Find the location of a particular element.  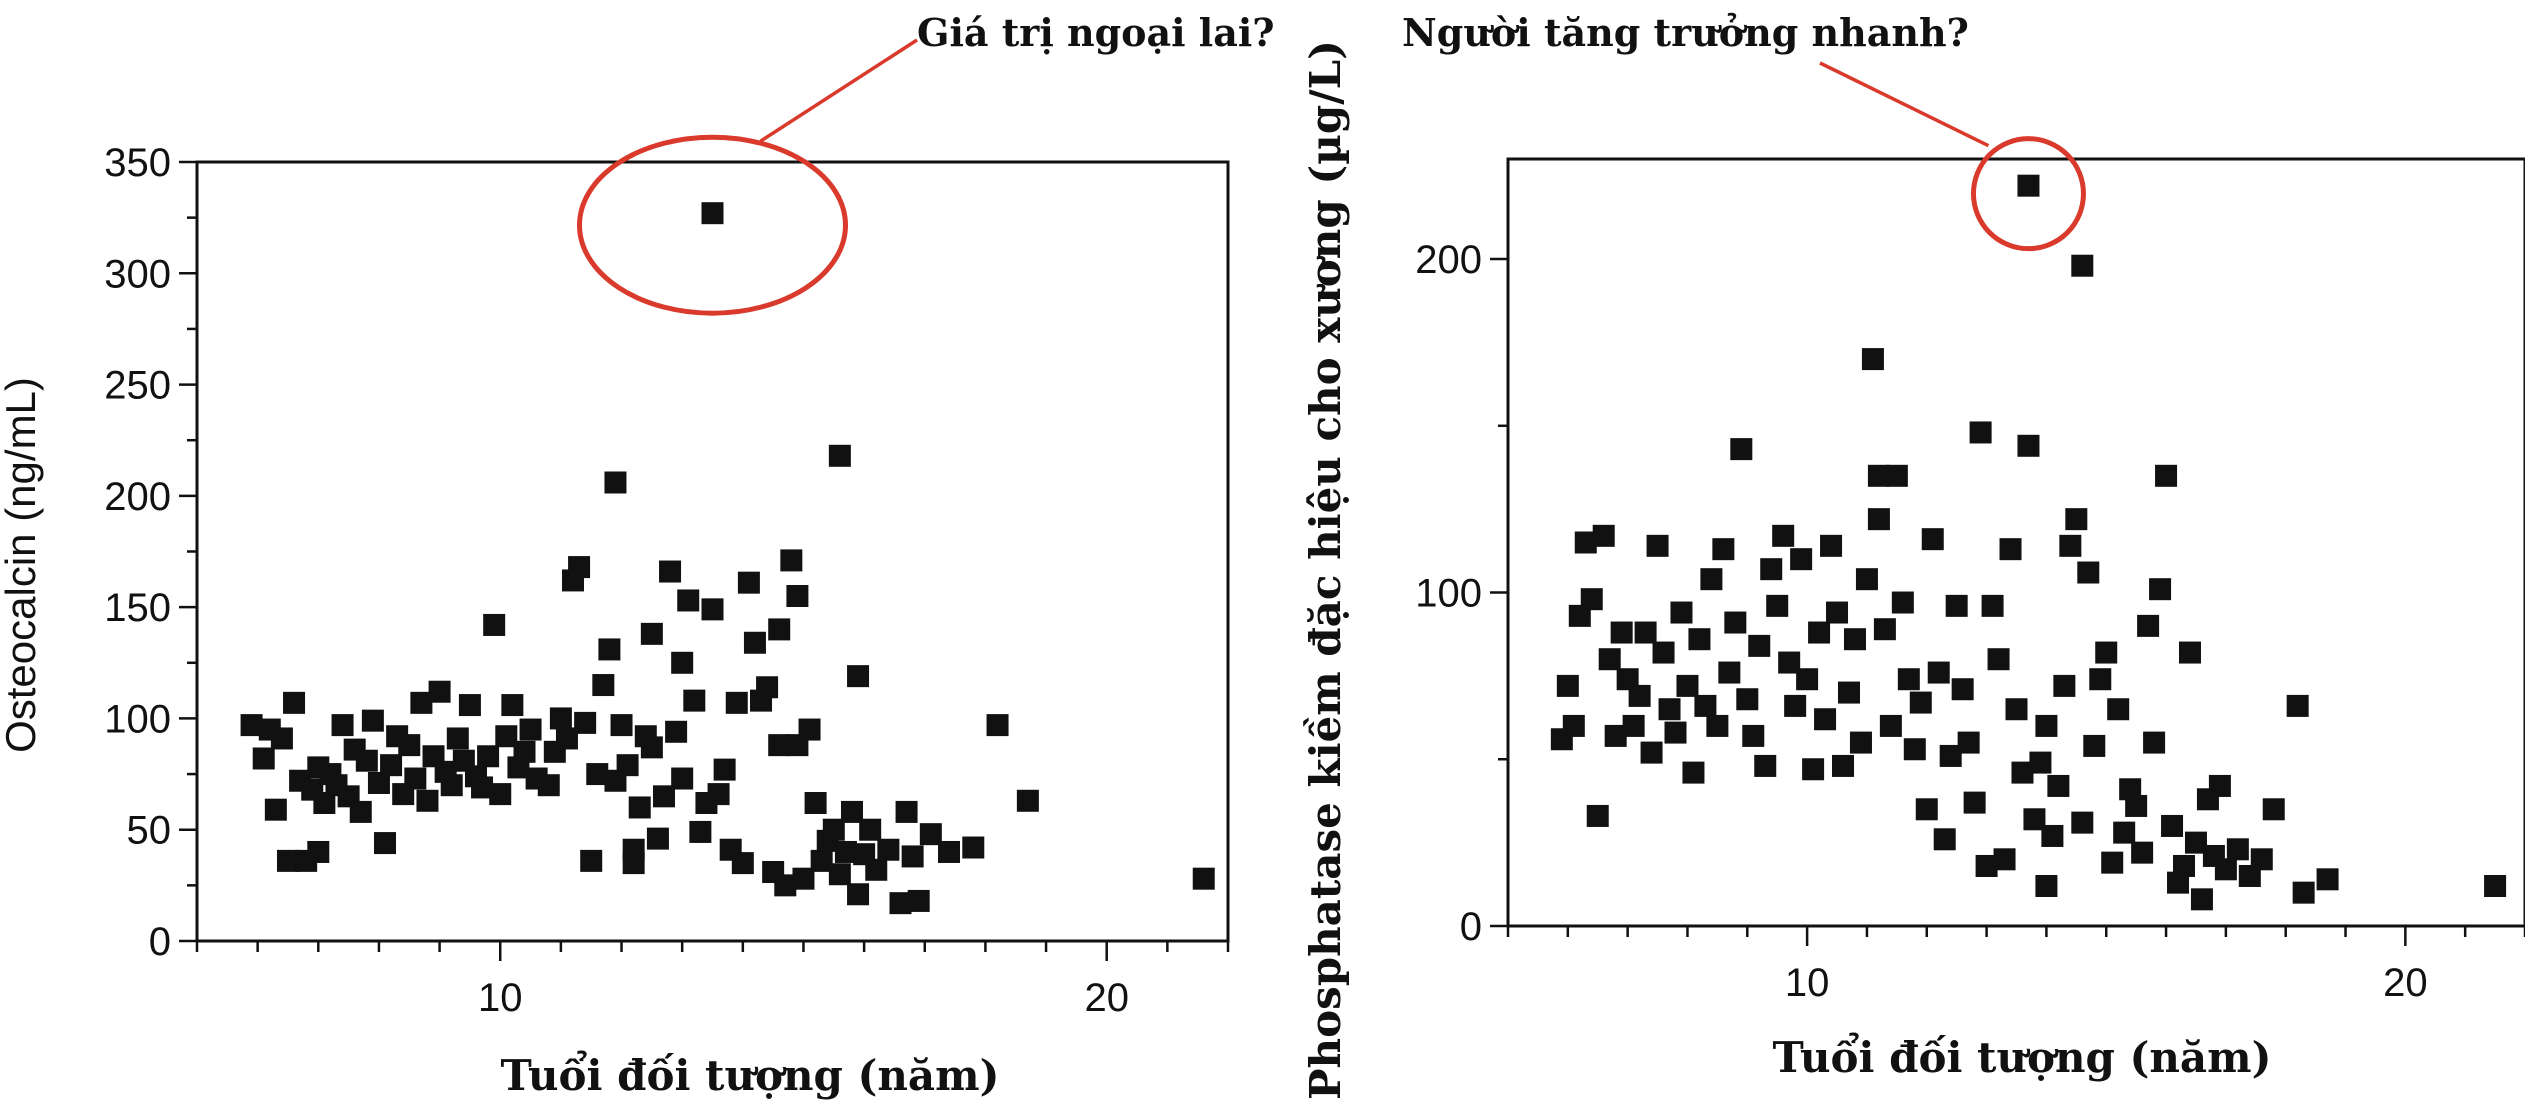

right-x-tick-label: 20 is located at coordinates (2405, 983).